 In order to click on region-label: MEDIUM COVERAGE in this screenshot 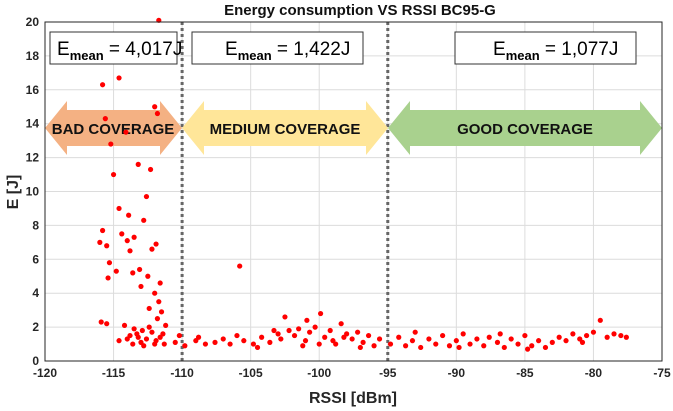, I will do `click(285, 129)`.